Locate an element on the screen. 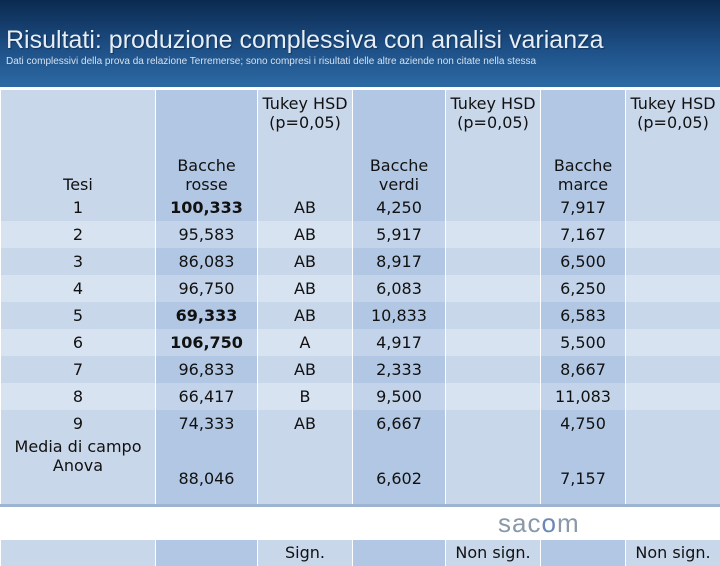 The image size is (720, 566). header-tukey-verdi: Tukey HSD (p=0,05) is located at coordinates (493, 142).